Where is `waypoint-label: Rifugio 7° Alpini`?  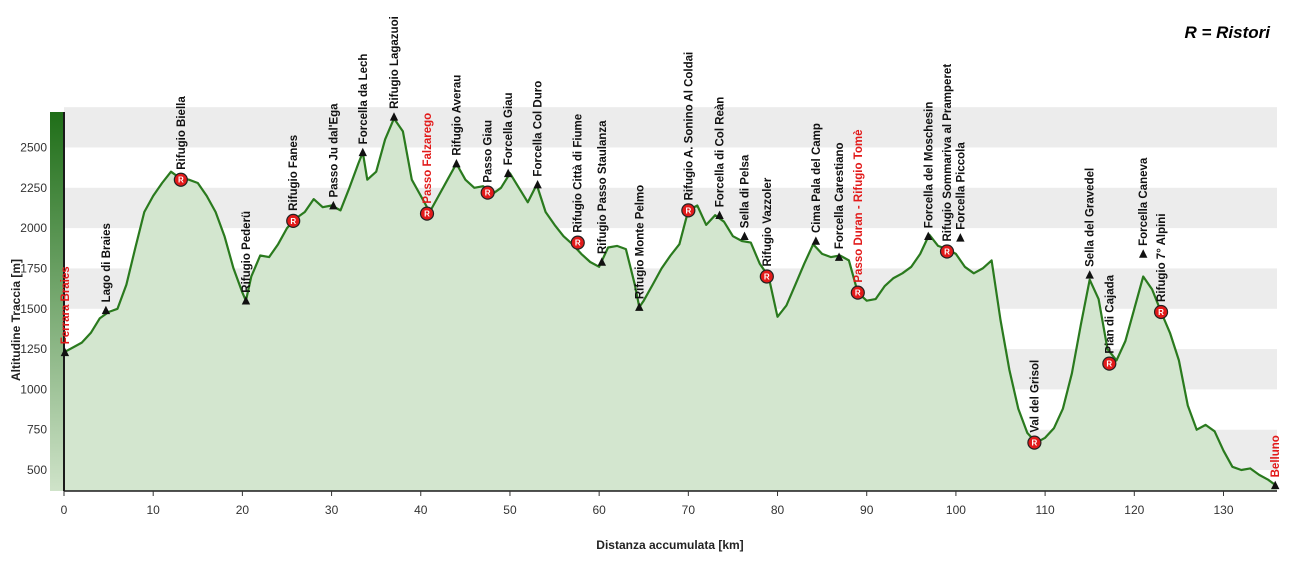
waypoint-label: Rifugio 7° Alpini is located at coordinates (1162, 257).